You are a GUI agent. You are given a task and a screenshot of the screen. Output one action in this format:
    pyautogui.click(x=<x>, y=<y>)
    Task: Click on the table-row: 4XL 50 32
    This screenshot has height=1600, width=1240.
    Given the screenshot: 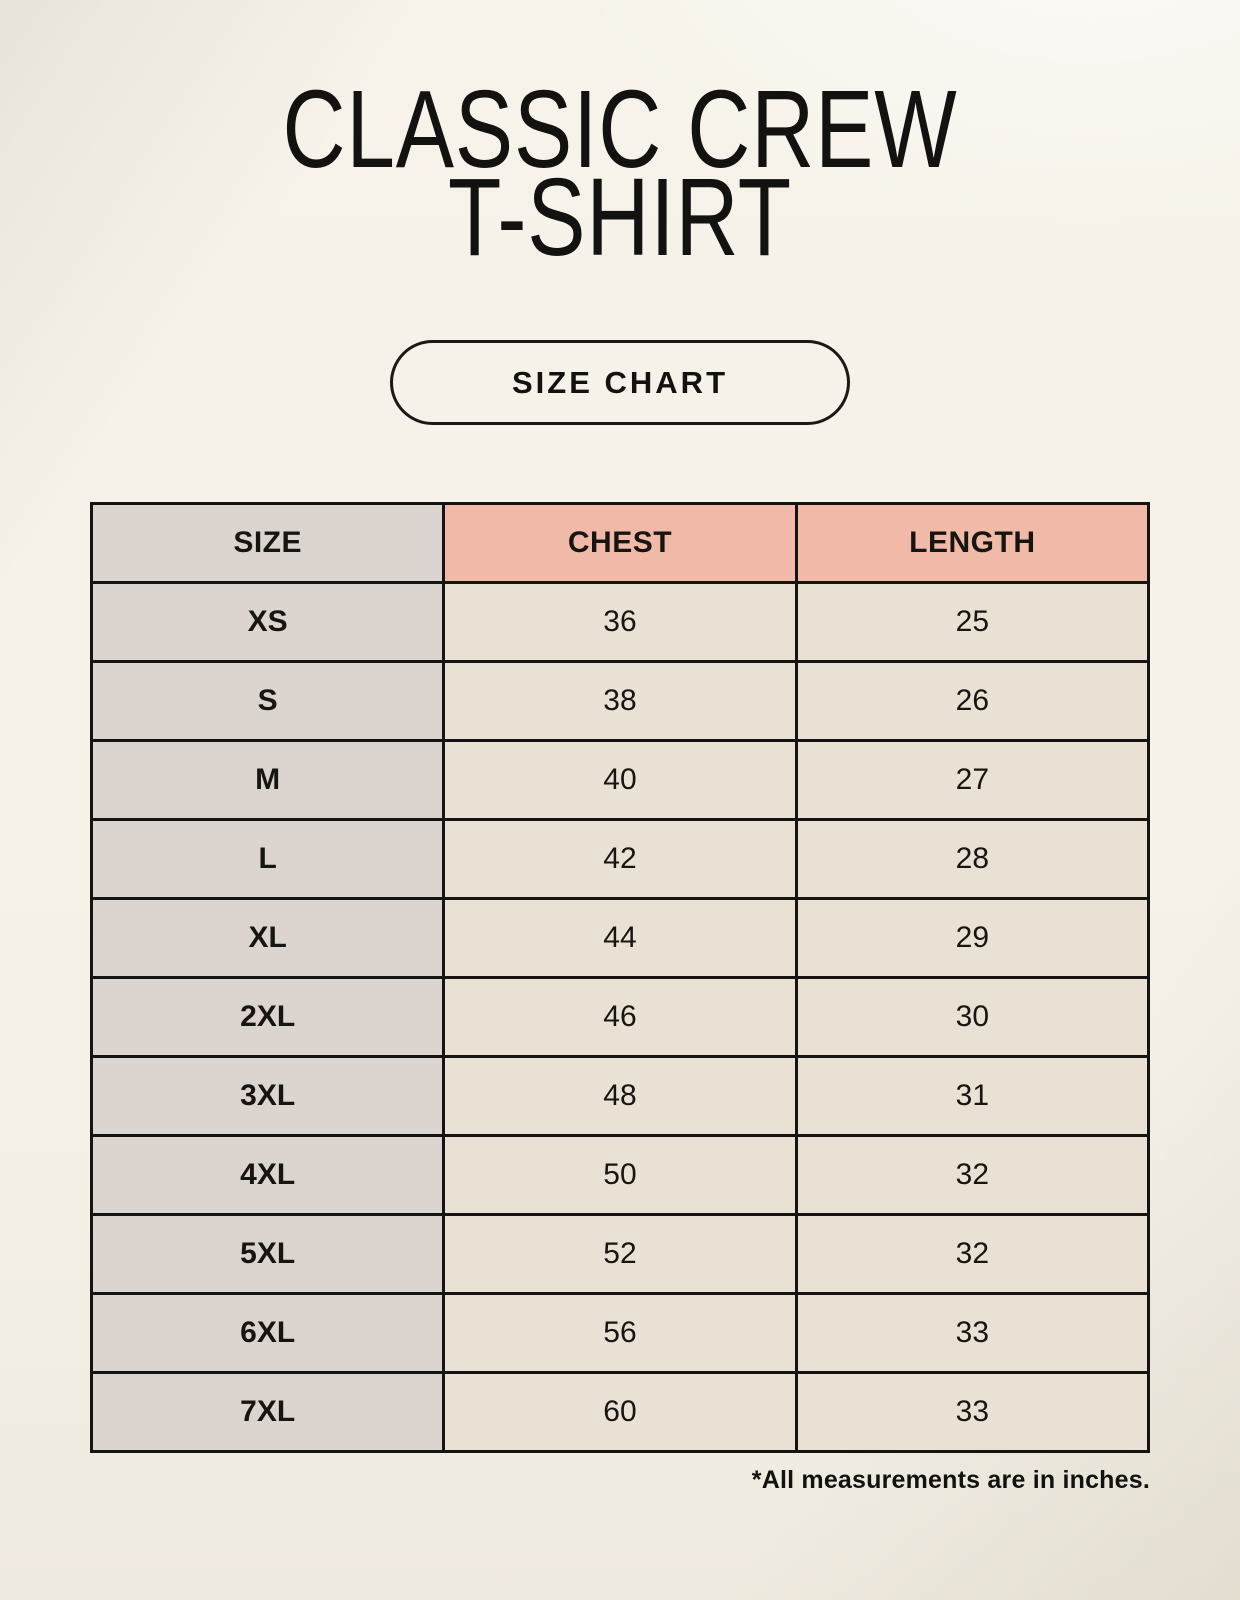 What is the action you would take?
    pyautogui.click(x=620, y=1175)
    